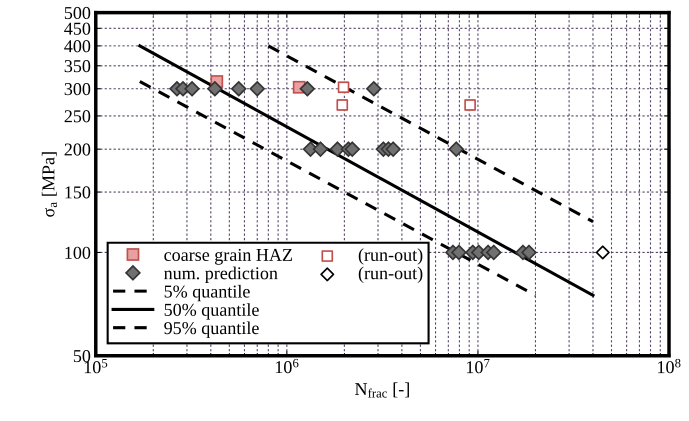 The height and width of the screenshot is (421, 689). What do you see at coordinates (77, 192) in the screenshot?
I see `y-tick-label: 150` at bounding box center [77, 192].